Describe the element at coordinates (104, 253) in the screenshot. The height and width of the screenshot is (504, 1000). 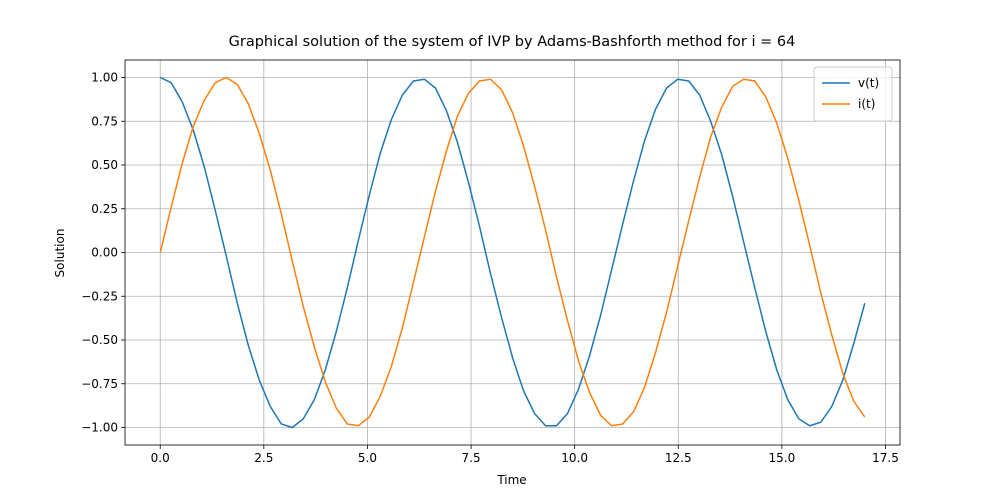
I see `y-tick-label: 0.00` at that location.